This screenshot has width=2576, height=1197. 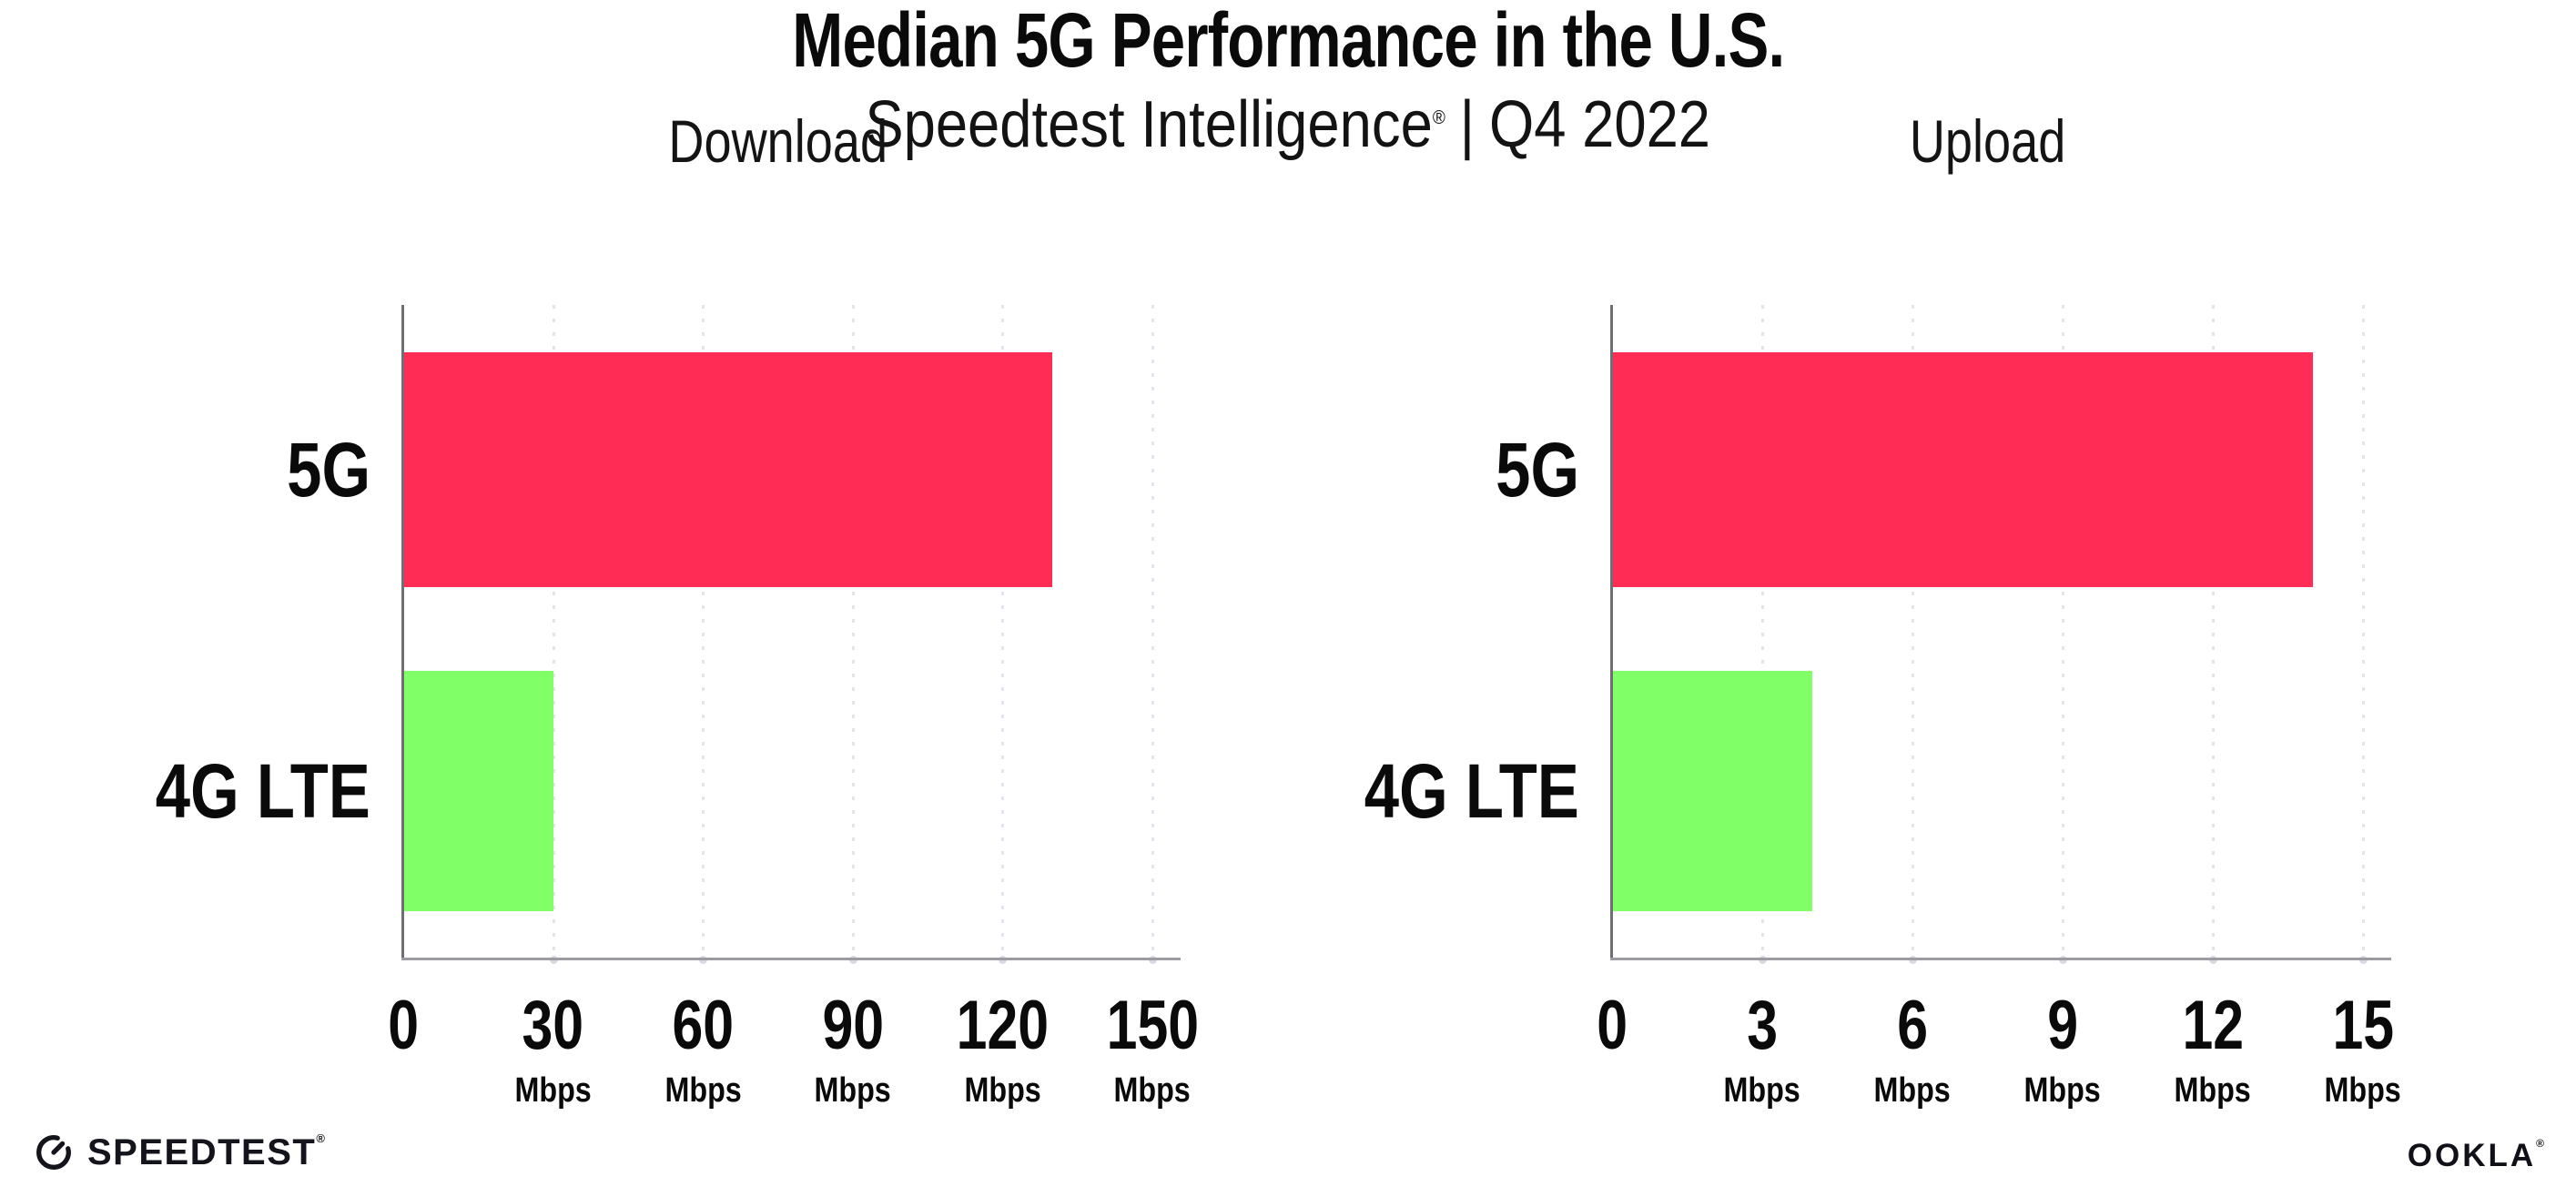 What do you see at coordinates (1912, 1049) in the screenshot?
I see `upload-tick-6: 6 Mbps` at bounding box center [1912, 1049].